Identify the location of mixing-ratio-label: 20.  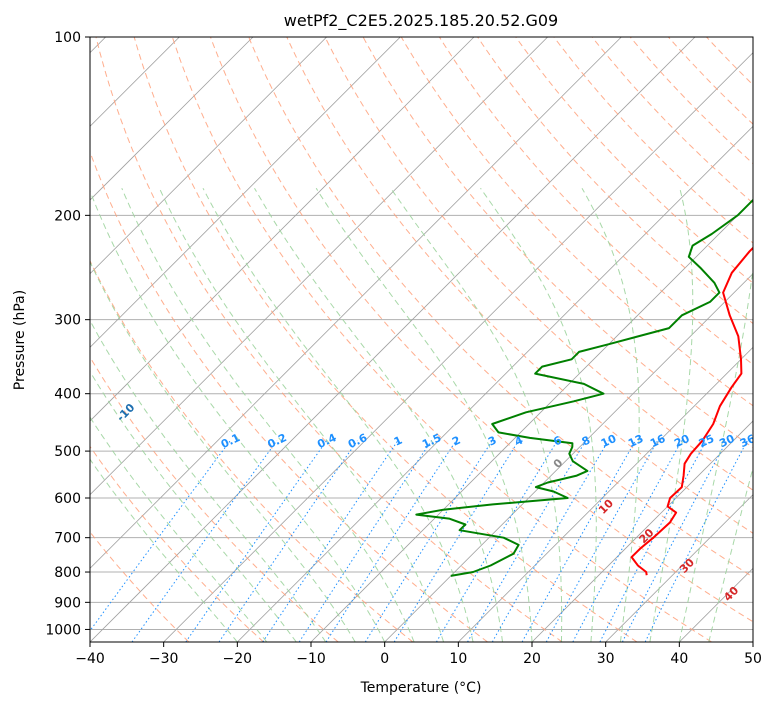
(682, 441).